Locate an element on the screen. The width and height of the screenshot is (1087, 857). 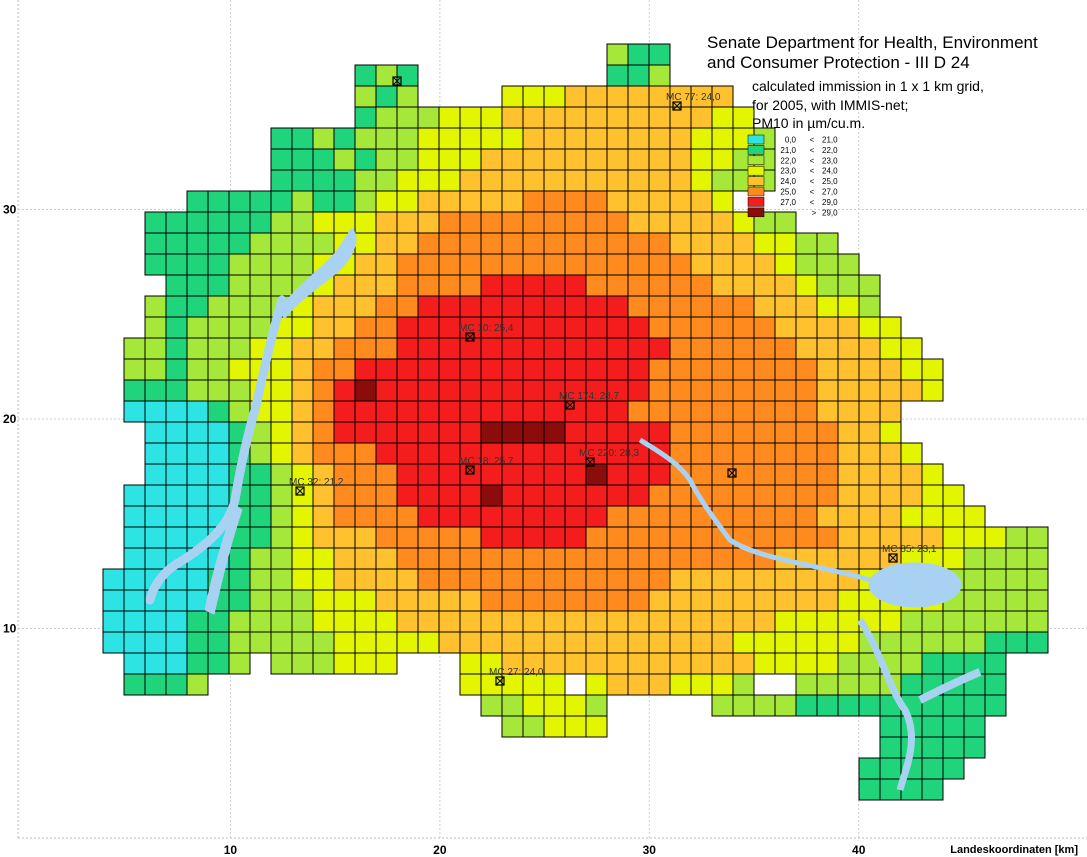
x-tick-label: 20 is located at coordinates (440, 850).